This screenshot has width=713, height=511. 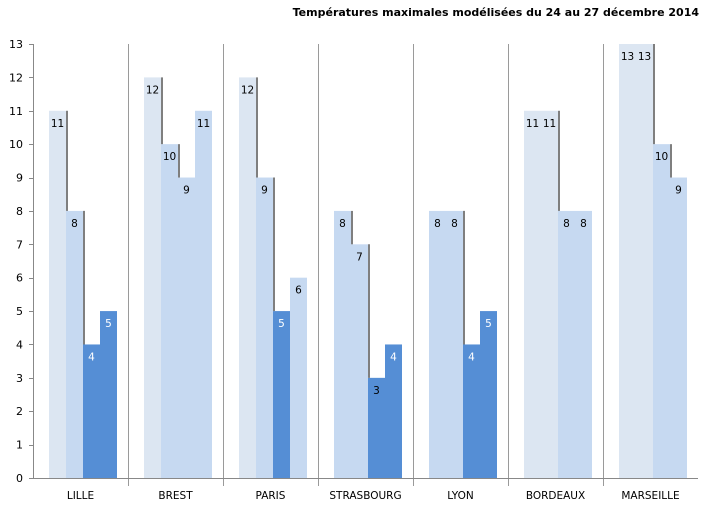 I want to click on y-tick-label: 7, so click(x=19, y=244).